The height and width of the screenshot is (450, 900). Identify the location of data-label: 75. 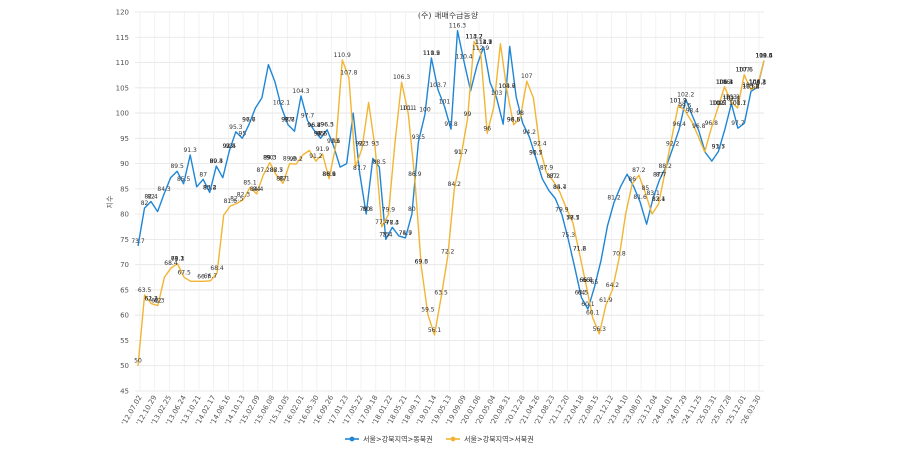
(386, 234).